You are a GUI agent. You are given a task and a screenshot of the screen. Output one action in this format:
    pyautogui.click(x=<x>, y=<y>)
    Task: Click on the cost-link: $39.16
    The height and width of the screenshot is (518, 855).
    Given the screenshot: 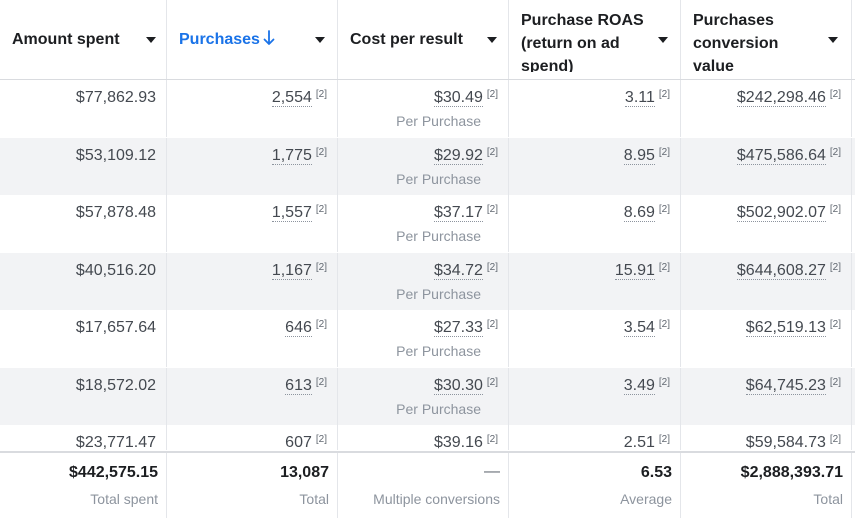 What is the action you would take?
    pyautogui.click(x=458, y=442)
    